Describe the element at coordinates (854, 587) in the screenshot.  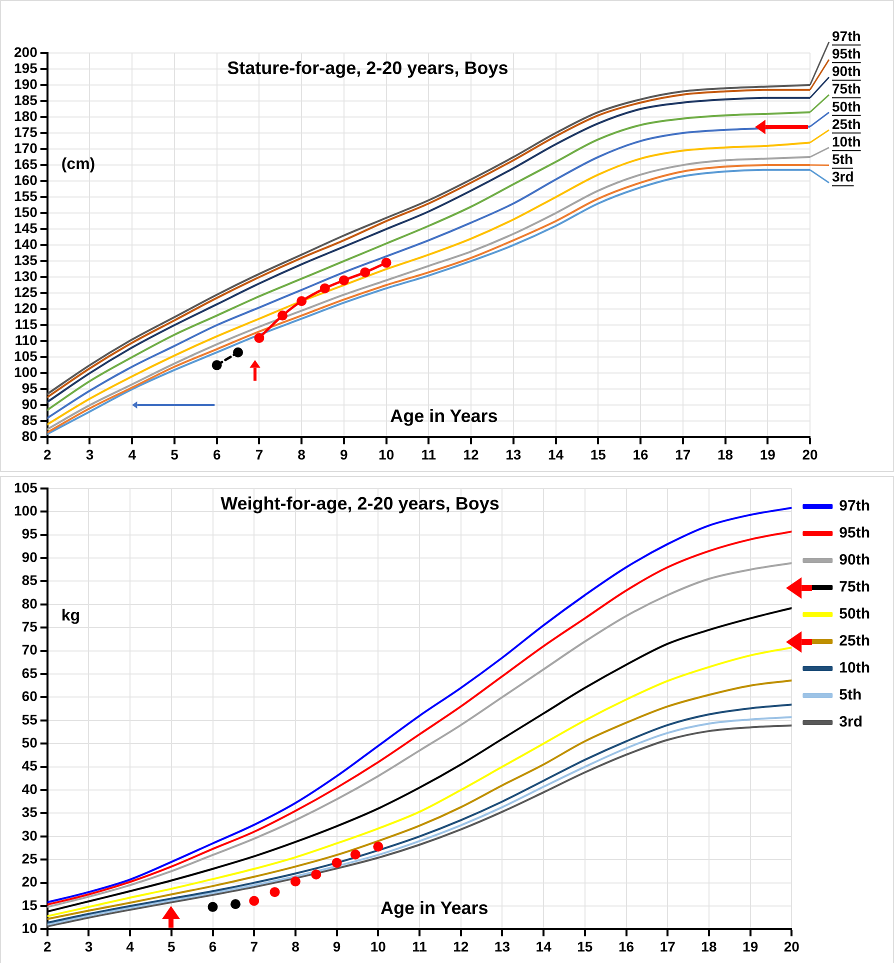
I see `legend-label: 75th` at that location.